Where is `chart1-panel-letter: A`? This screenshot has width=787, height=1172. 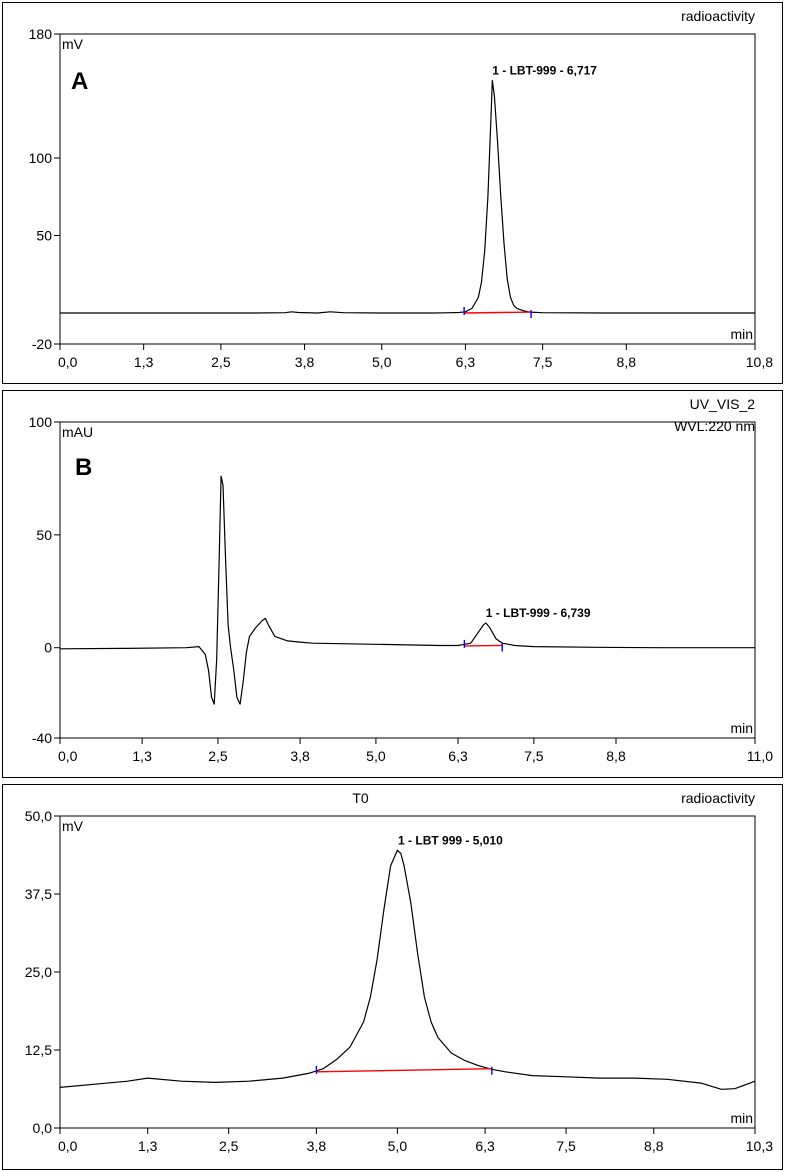
chart1-panel-letter: A is located at coordinates (79, 81).